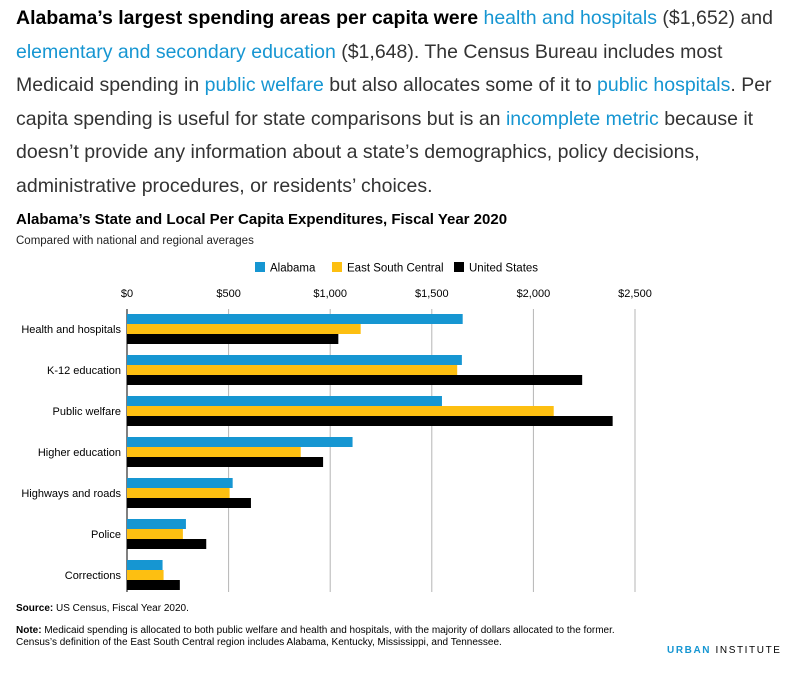 The width and height of the screenshot is (797, 699). I want to click on x-tick-label: $1,000, so click(330, 294).